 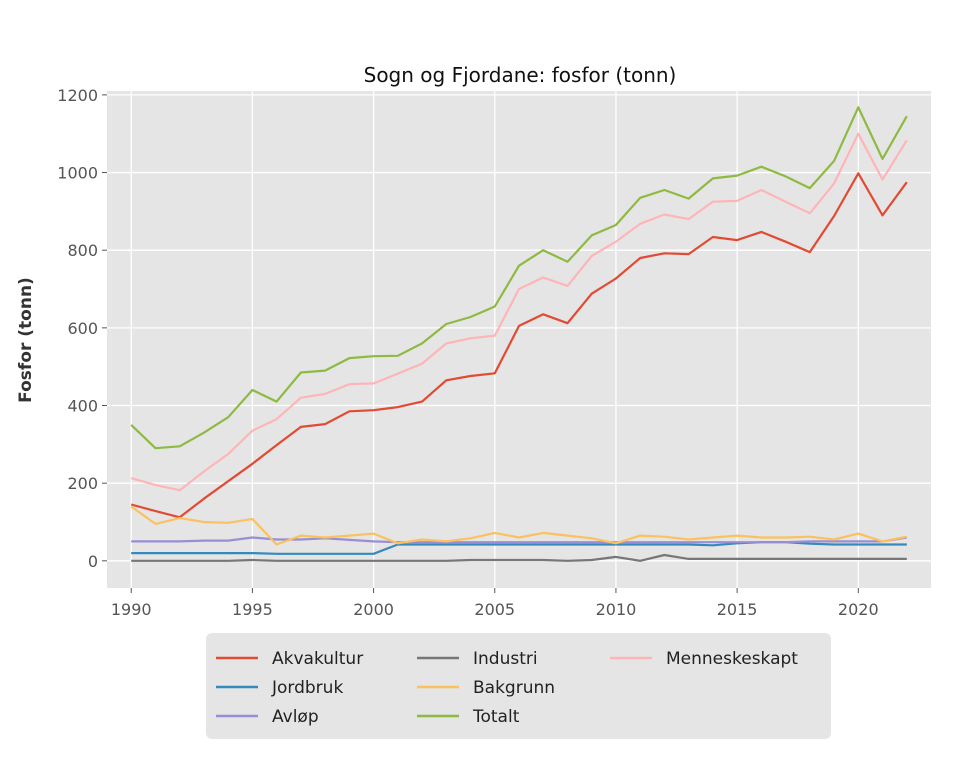 I want to click on y-tick-label: 200, so click(x=82, y=483).